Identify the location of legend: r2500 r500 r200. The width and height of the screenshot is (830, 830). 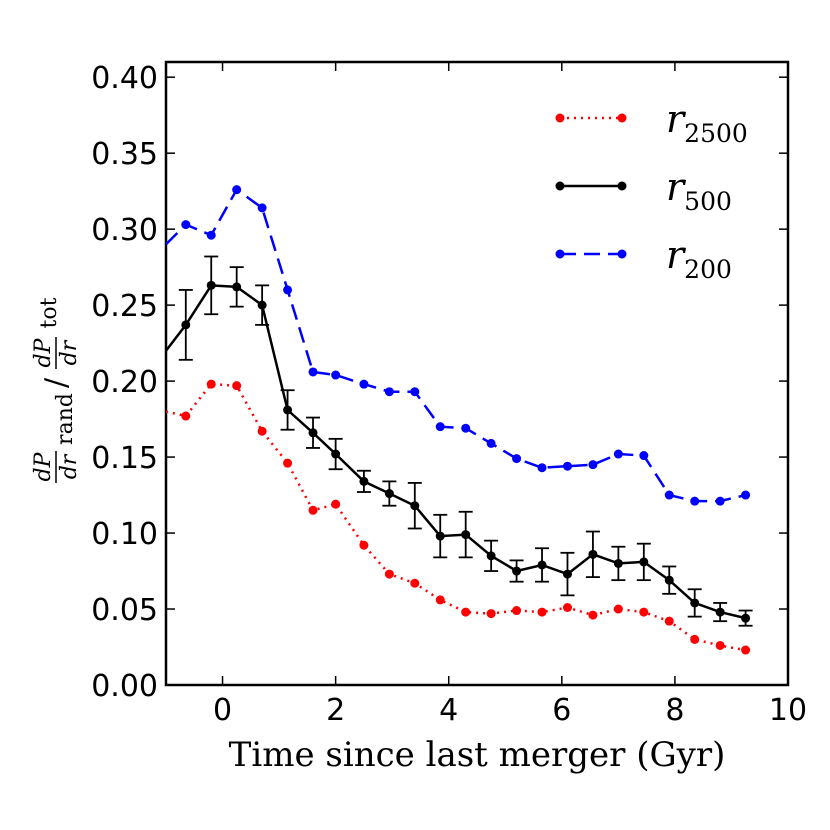
(651, 190).